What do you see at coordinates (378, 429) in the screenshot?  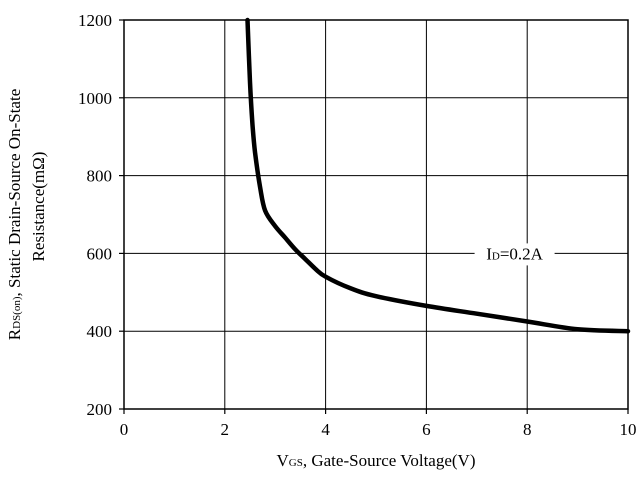 I see `x-tick-labels: 0 2 4 6 8 10` at bounding box center [378, 429].